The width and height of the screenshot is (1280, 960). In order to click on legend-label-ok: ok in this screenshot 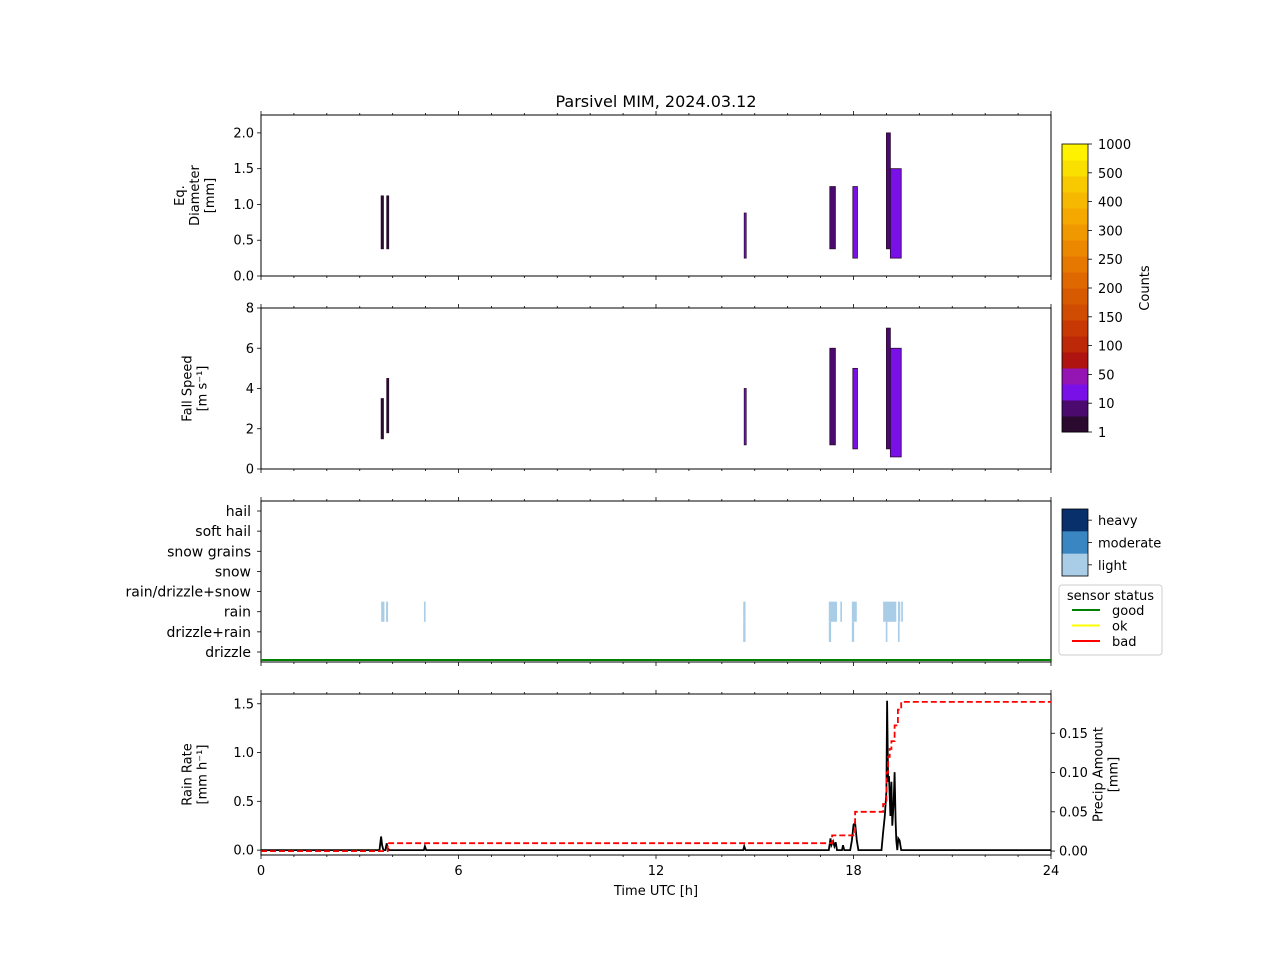, I will do `click(1120, 627)`.